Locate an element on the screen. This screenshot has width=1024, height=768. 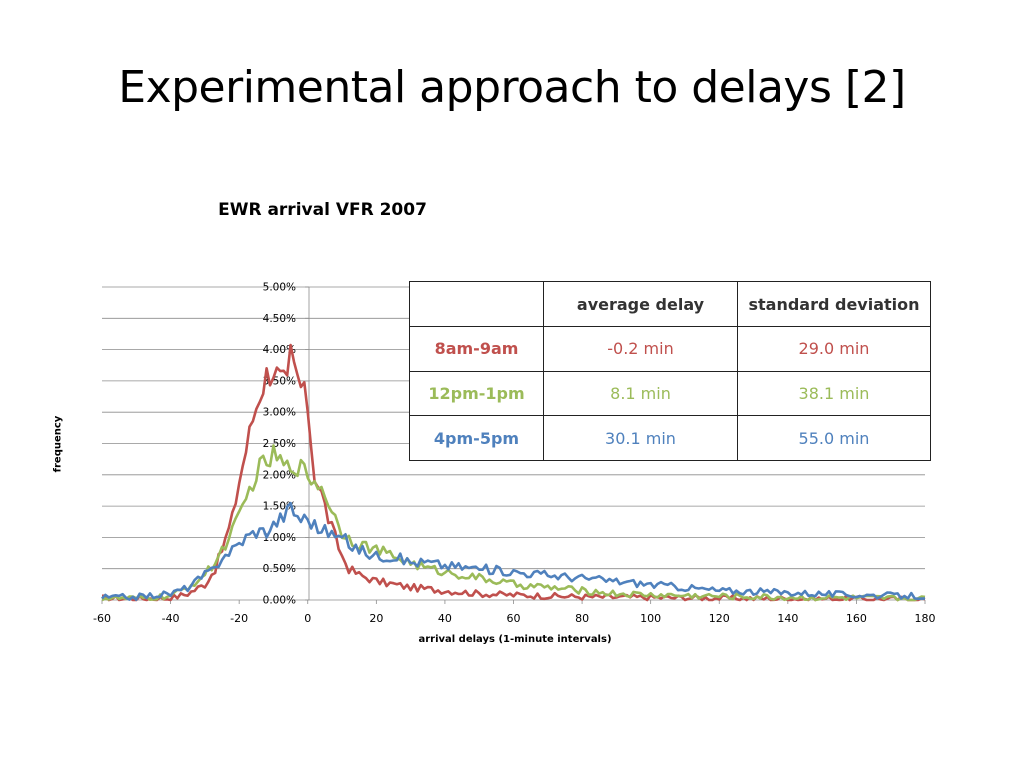
table-row-period: 4pm-5pm is located at coordinates (476, 438).